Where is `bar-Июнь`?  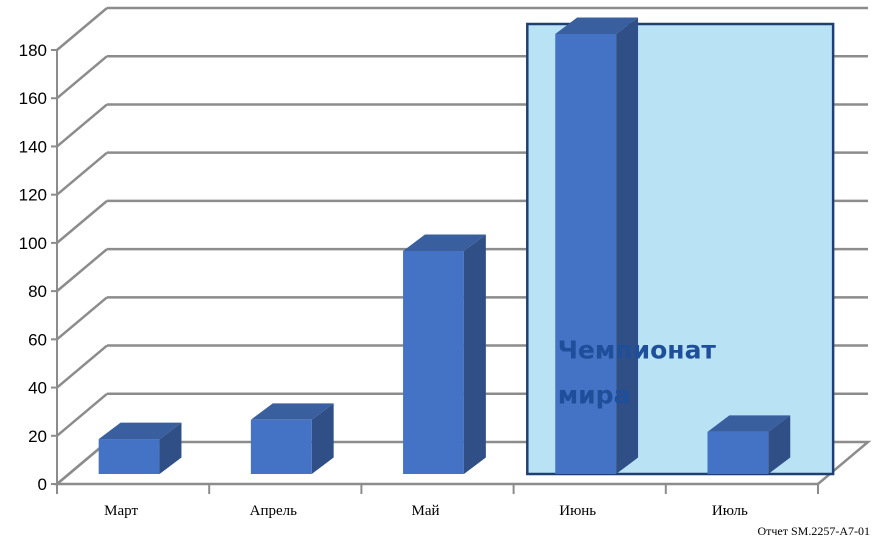 bar-Июнь is located at coordinates (597, 245).